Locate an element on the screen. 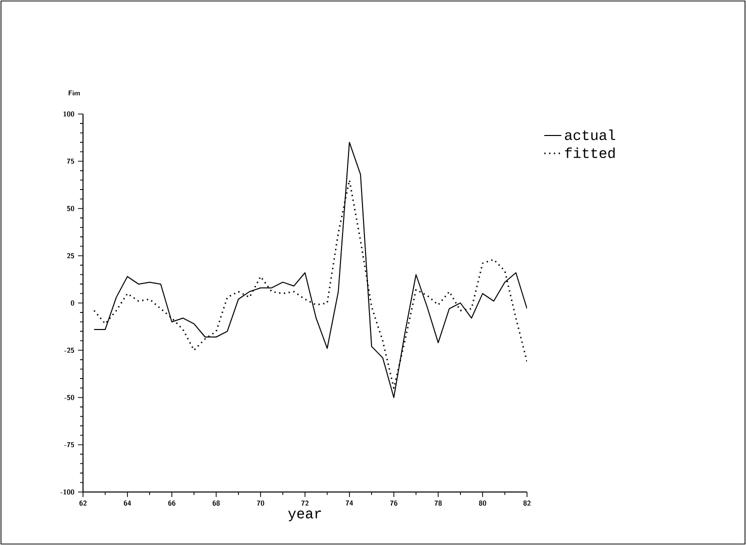 This screenshot has width=746, height=545. x-axis-title: year is located at coordinates (304, 516).